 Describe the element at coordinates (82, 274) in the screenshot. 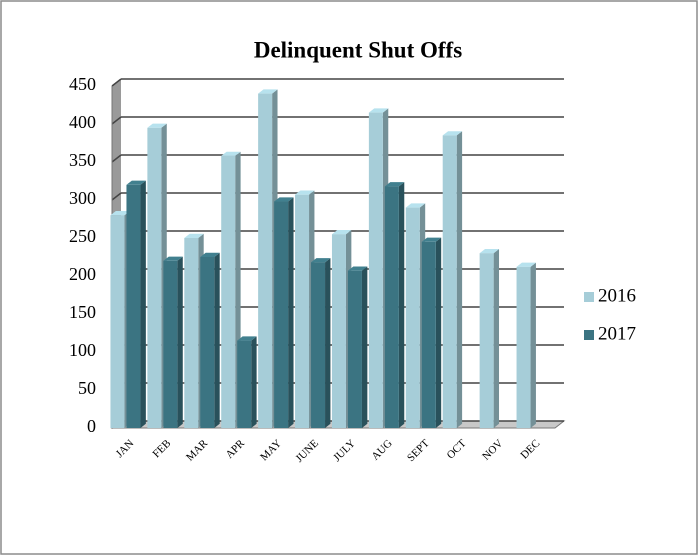

I see `y-tick-label: 200` at that location.